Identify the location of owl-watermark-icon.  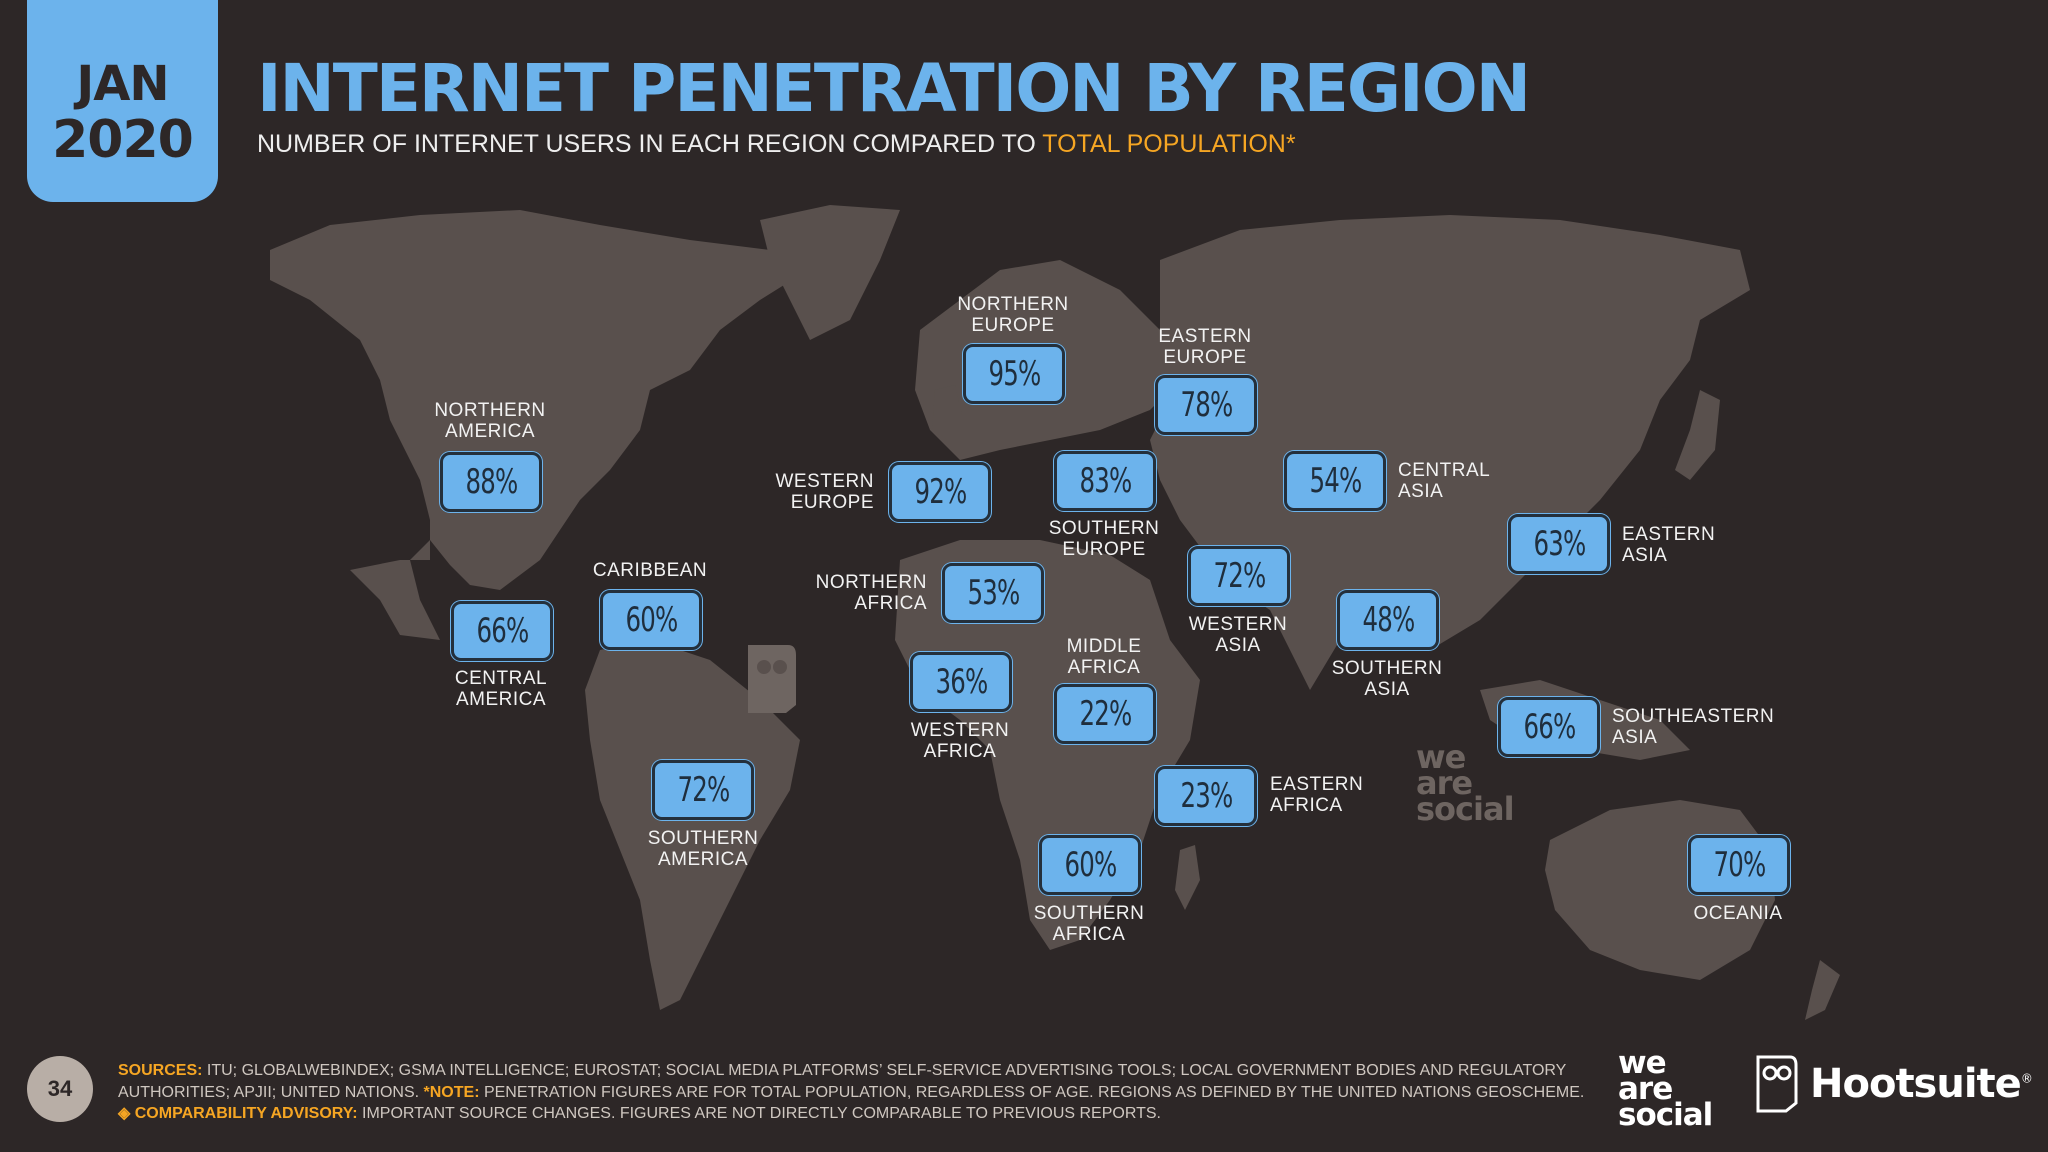
(772, 679).